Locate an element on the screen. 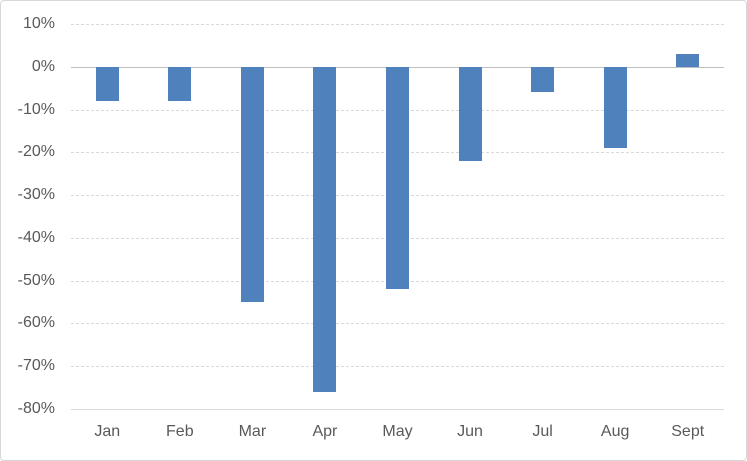  y-tick-label: 10% is located at coordinates (38, 23).